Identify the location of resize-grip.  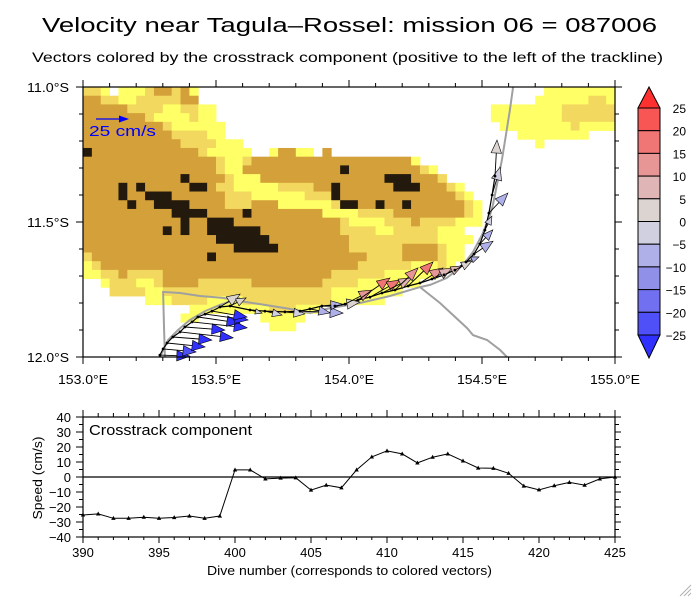
(684, 589).